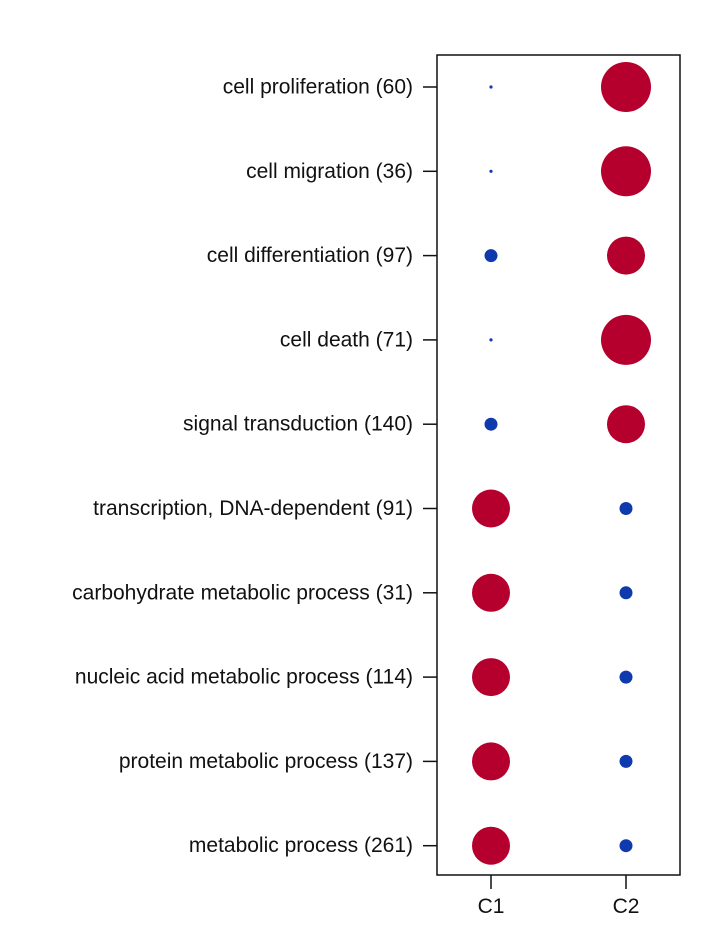 Image resolution: width=703 pixels, height=945 pixels. Describe the element at coordinates (318, 87) in the screenshot. I see `row-label: cell proliferation (60)` at that location.